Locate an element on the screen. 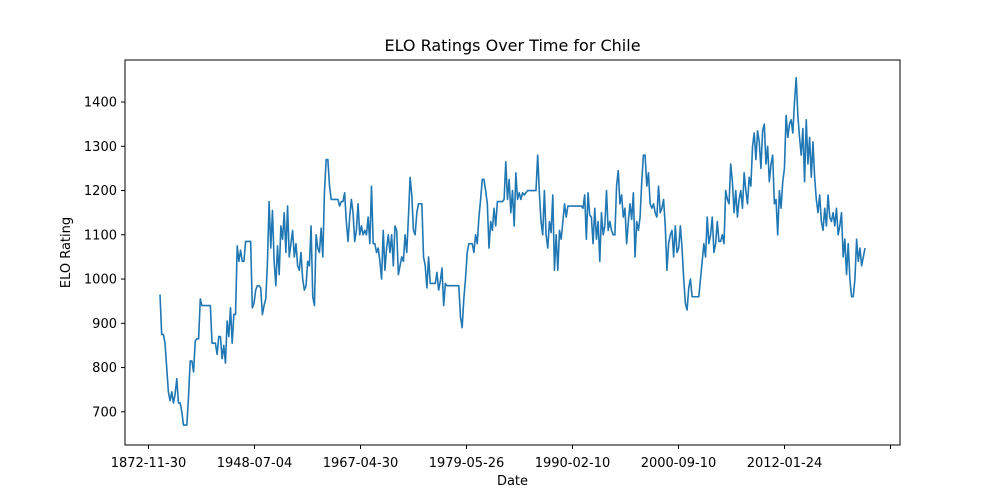 The height and width of the screenshot is (500, 1000). y-tick-label: 1000 is located at coordinates (100, 280).